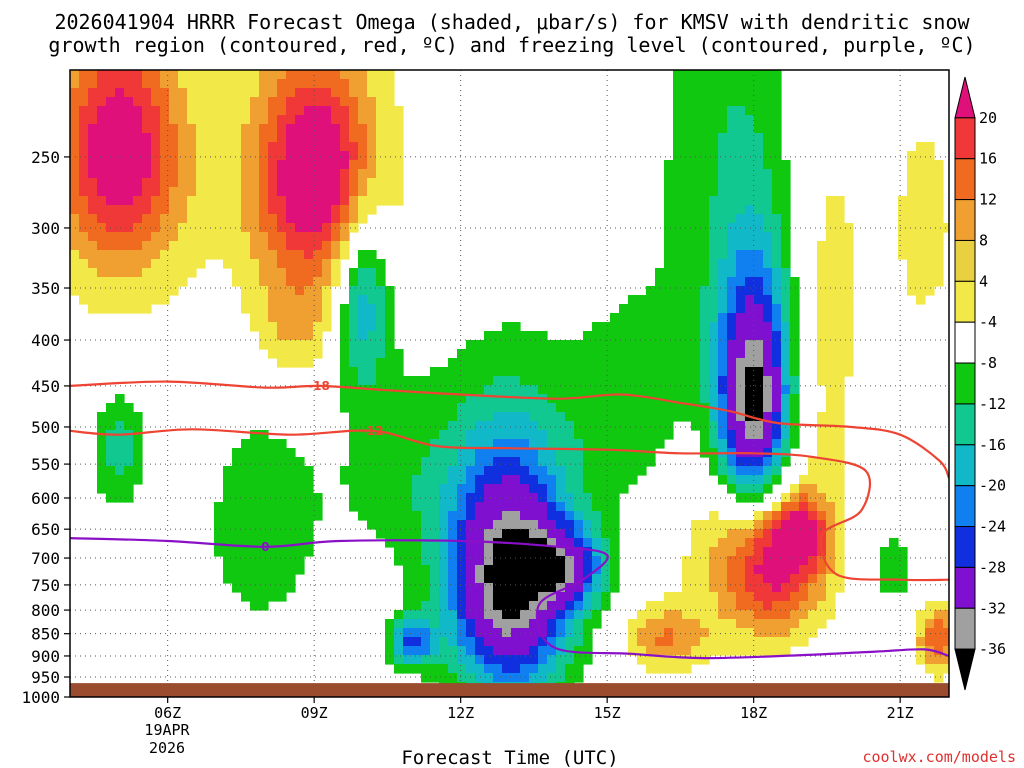  What do you see at coordinates (642, 417) in the screenshot?
I see `omega-cell-2003` at bounding box center [642, 417].